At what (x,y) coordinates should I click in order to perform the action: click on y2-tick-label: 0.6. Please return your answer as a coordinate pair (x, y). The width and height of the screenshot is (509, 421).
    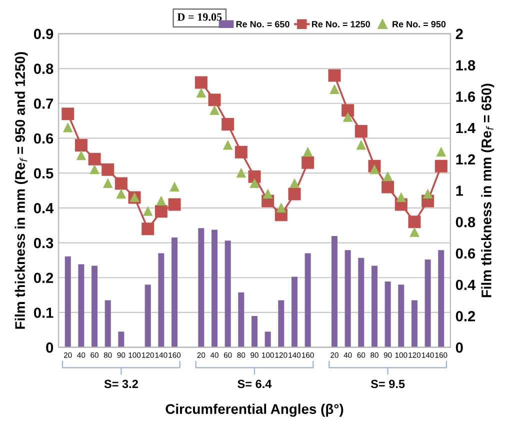
    Looking at the image, I should click on (466, 253).